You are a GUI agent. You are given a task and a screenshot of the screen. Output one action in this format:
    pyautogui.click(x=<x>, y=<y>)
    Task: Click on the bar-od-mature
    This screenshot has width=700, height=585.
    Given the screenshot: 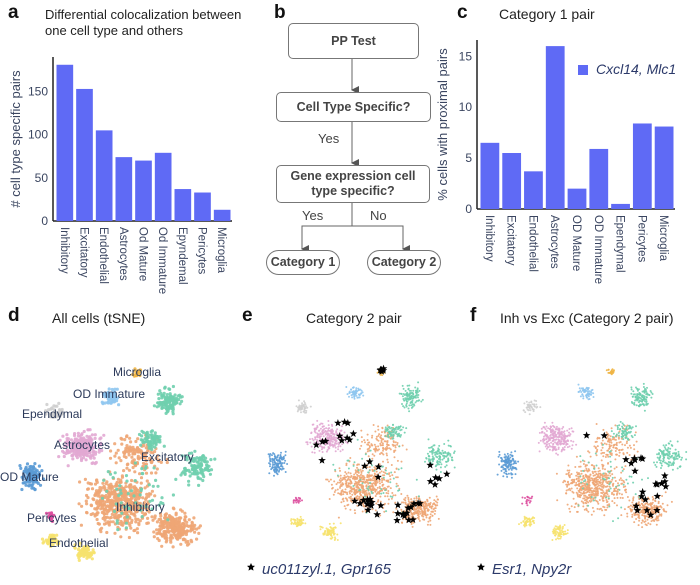 What is the action you would take?
    pyautogui.click(x=577, y=198)
    